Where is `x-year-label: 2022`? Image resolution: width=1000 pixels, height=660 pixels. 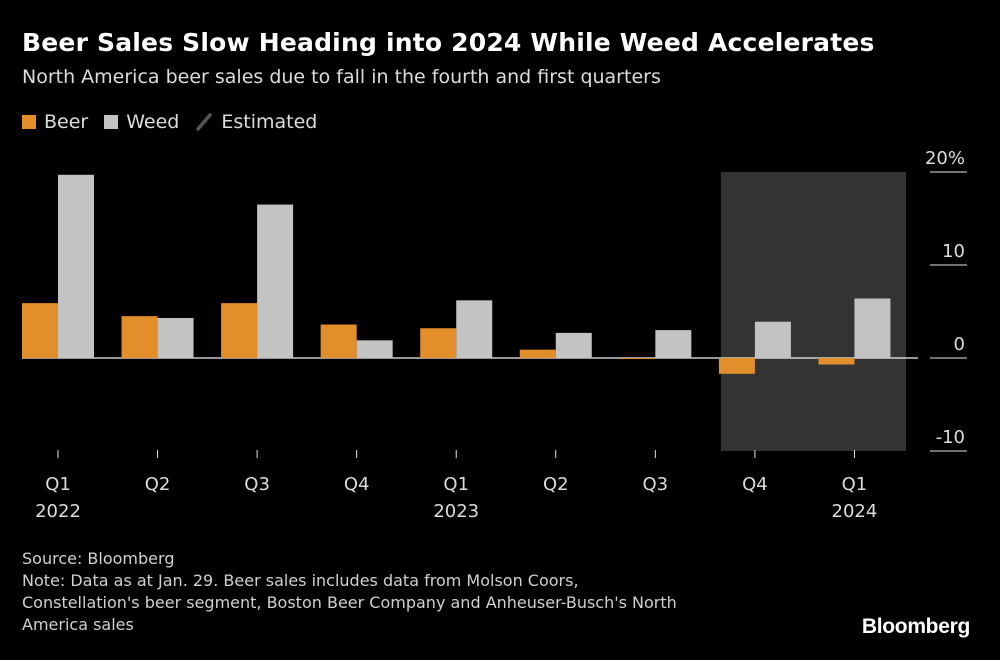 x-year-label: 2022 is located at coordinates (58, 511).